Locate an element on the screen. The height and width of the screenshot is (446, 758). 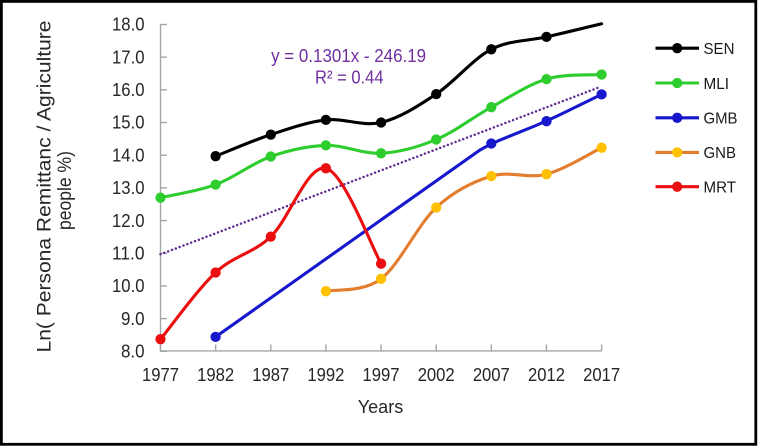
svg-text: 11.0 is located at coordinates (128, 254).